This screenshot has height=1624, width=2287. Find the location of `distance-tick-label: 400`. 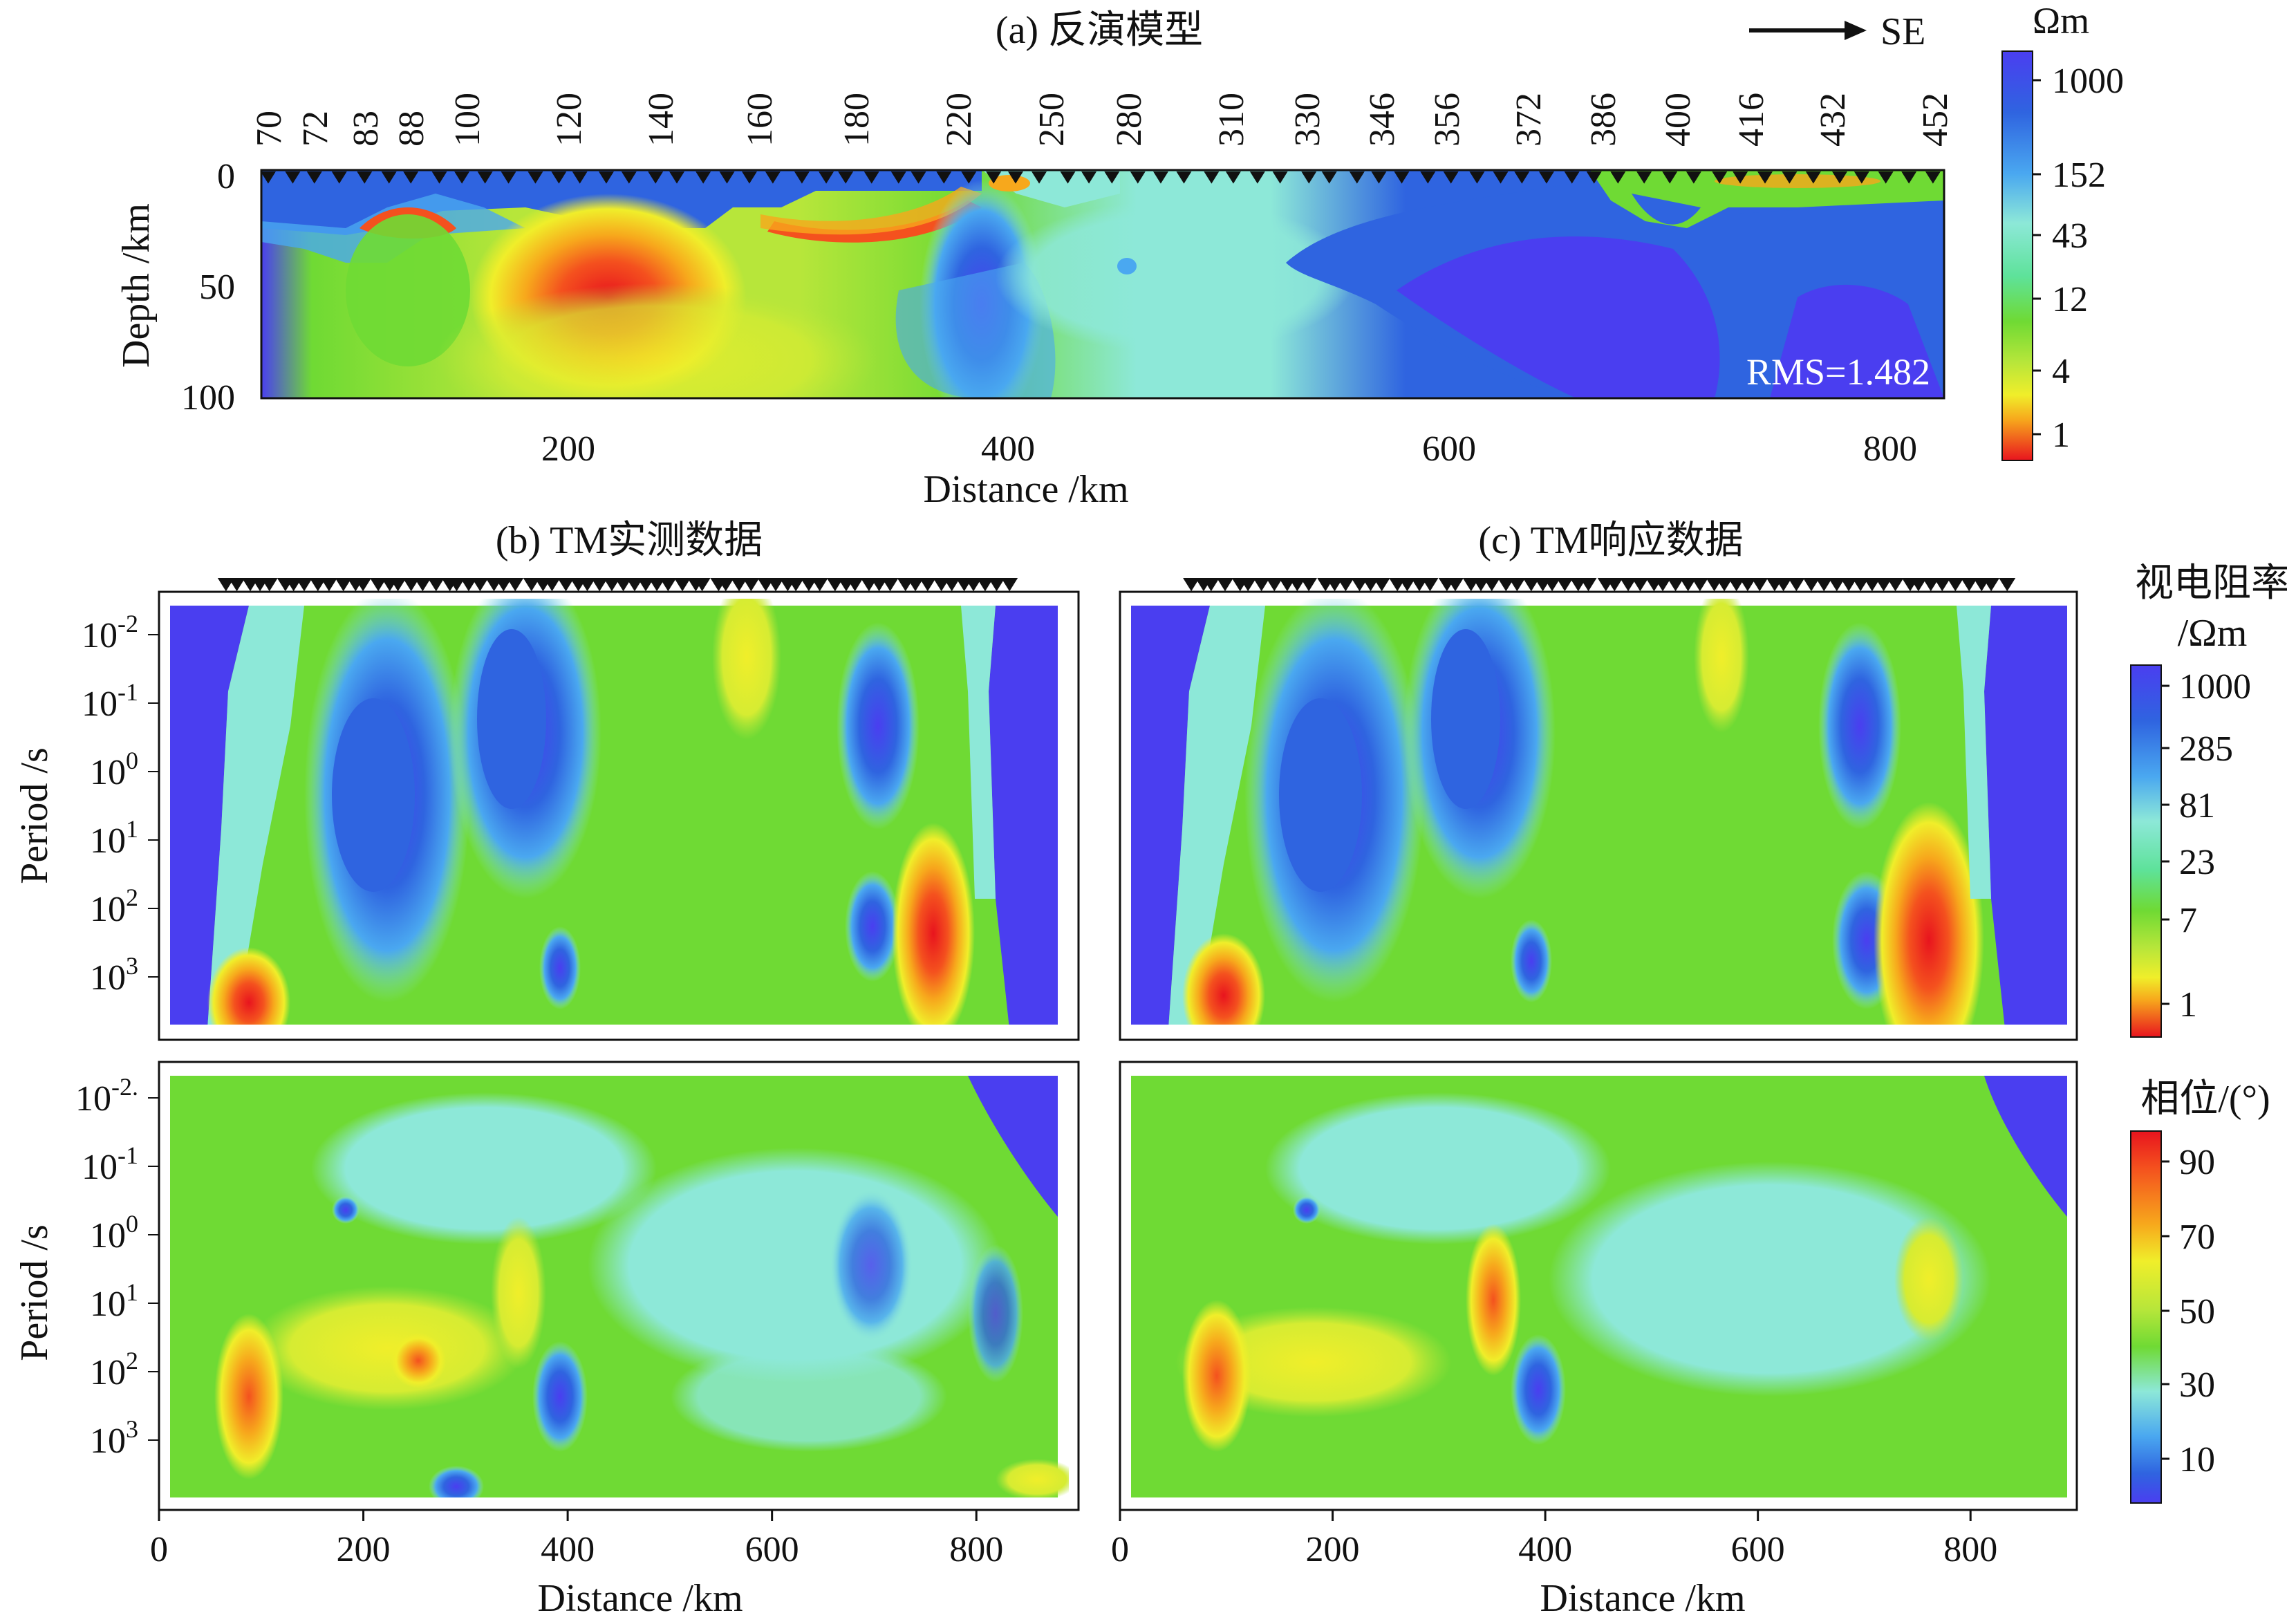

distance-tick-label: 400 is located at coordinates (1545, 1549).